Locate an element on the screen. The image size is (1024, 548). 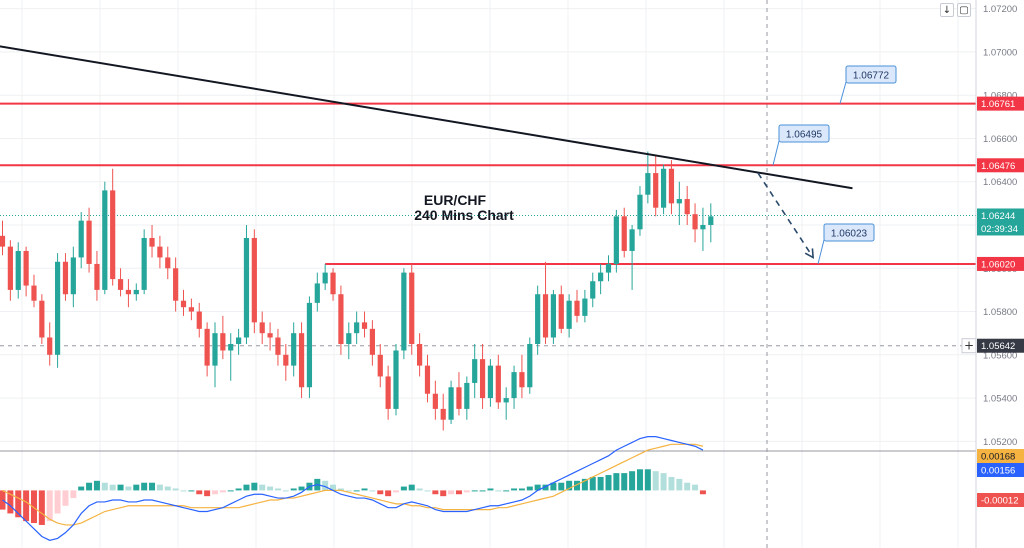
axis-badge-label: 1.06476 is located at coordinates (998, 166).